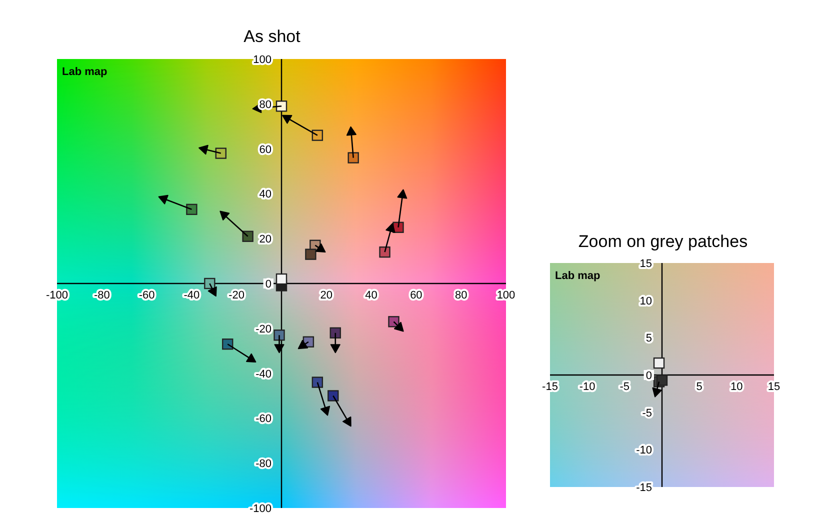 This screenshot has height=530, width=840. I want to click on y-tick-label: -20, so click(264, 329).